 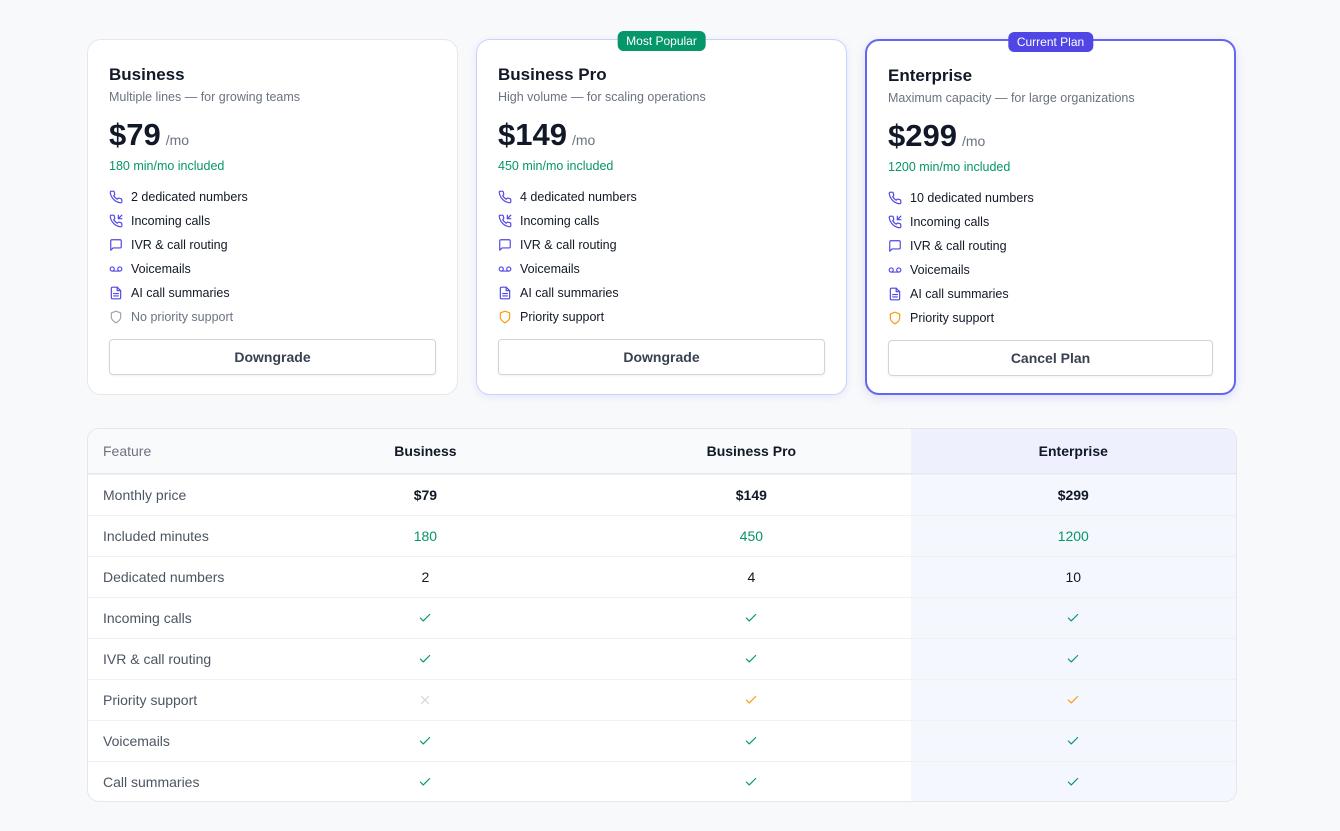 I want to click on cell-text: 1200, so click(x=1073, y=536).